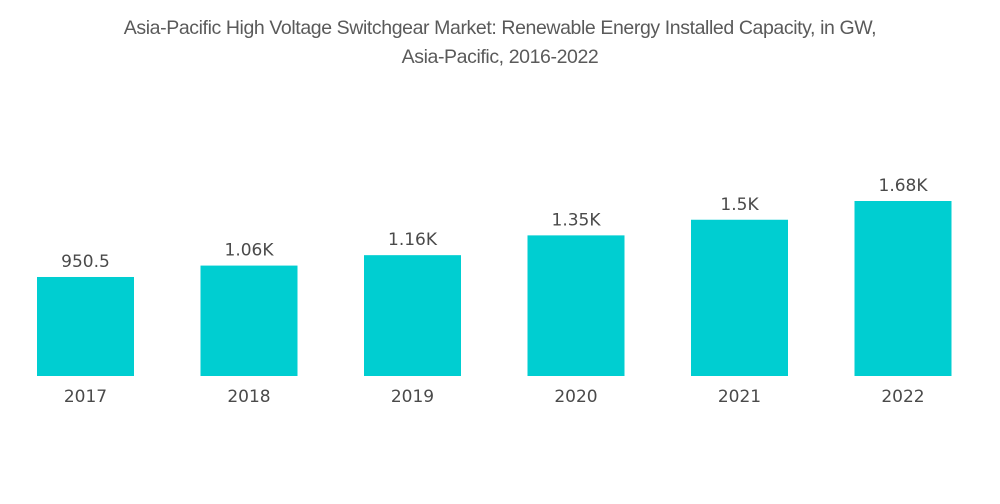 This screenshot has width=1000, height=504. Describe the element at coordinates (739, 205) in the screenshot. I see `value-label-2021: 1.5K` at that location.